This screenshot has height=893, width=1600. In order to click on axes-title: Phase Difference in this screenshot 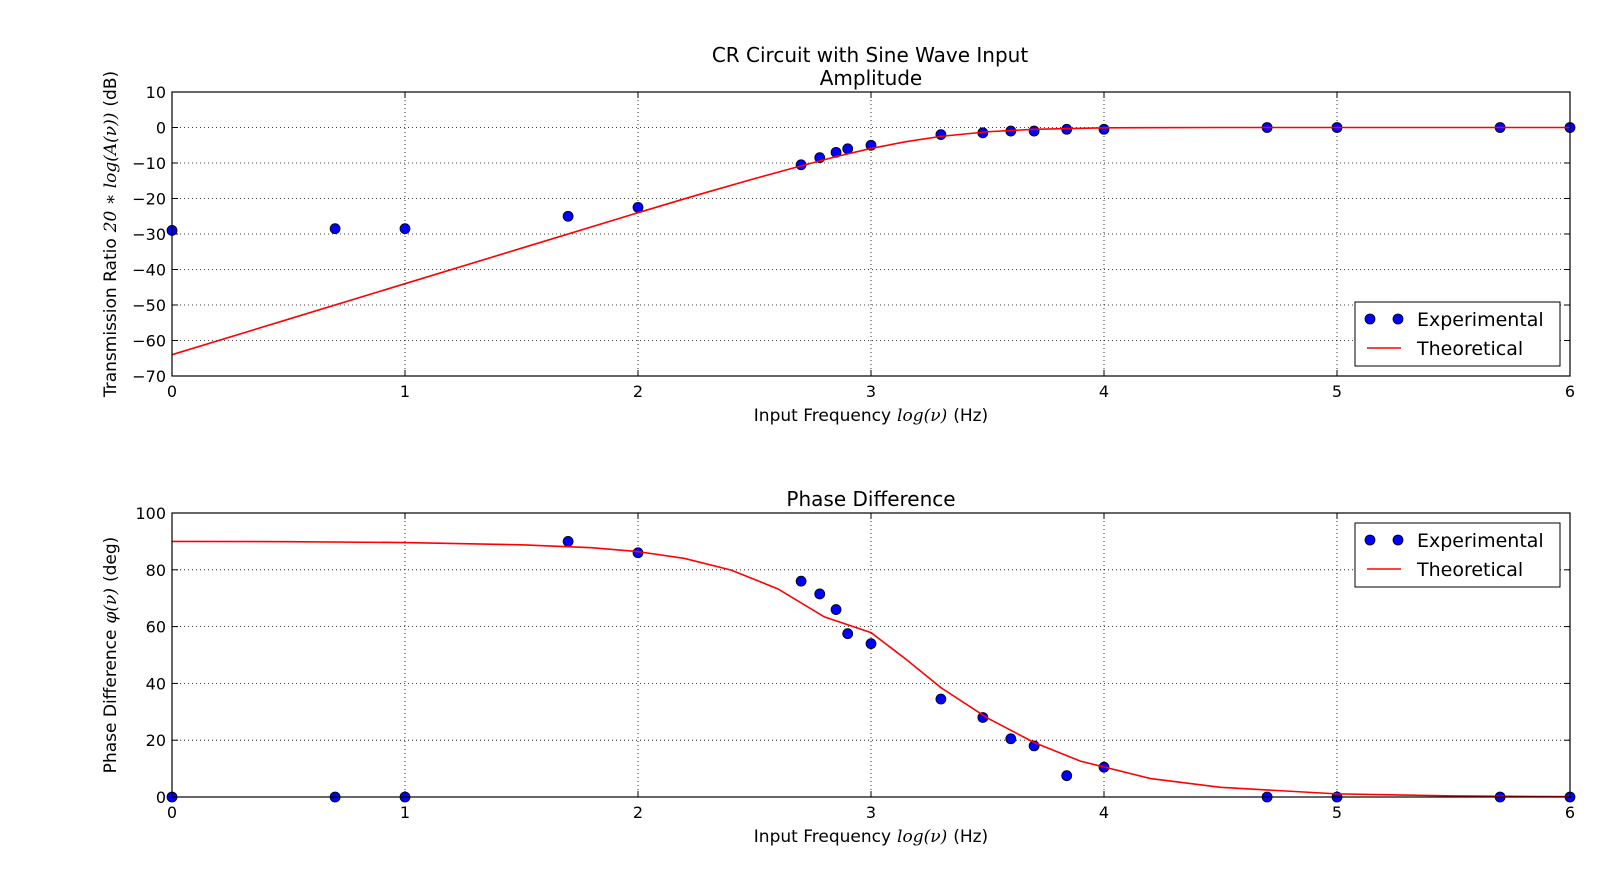, I will do `click(870, 499)`.